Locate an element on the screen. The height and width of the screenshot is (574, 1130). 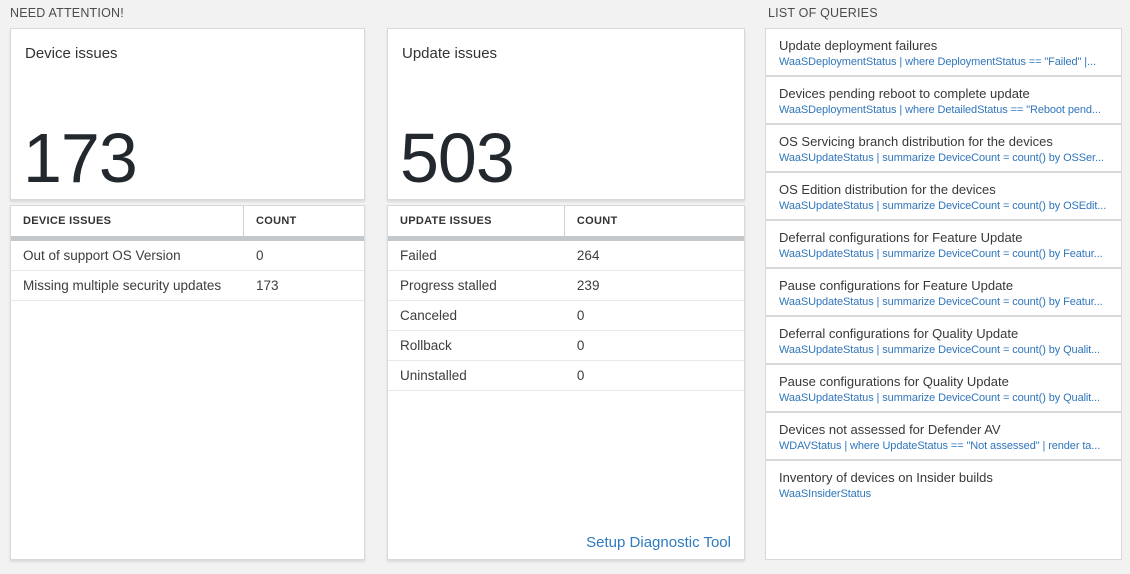
device-issues-tile-title: Device issues is located at coordinates (71, 53).